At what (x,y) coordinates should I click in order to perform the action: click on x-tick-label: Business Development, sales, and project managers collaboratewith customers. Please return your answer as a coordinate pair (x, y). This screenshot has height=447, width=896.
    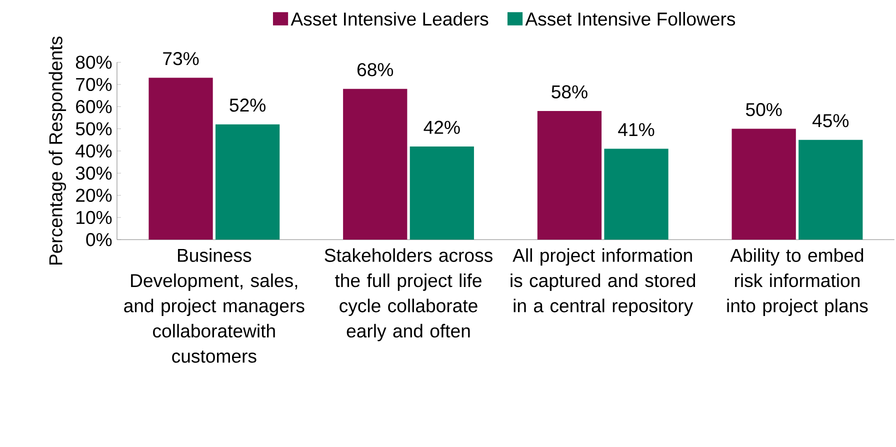
    Looking at the image, I should click on (214, 305).